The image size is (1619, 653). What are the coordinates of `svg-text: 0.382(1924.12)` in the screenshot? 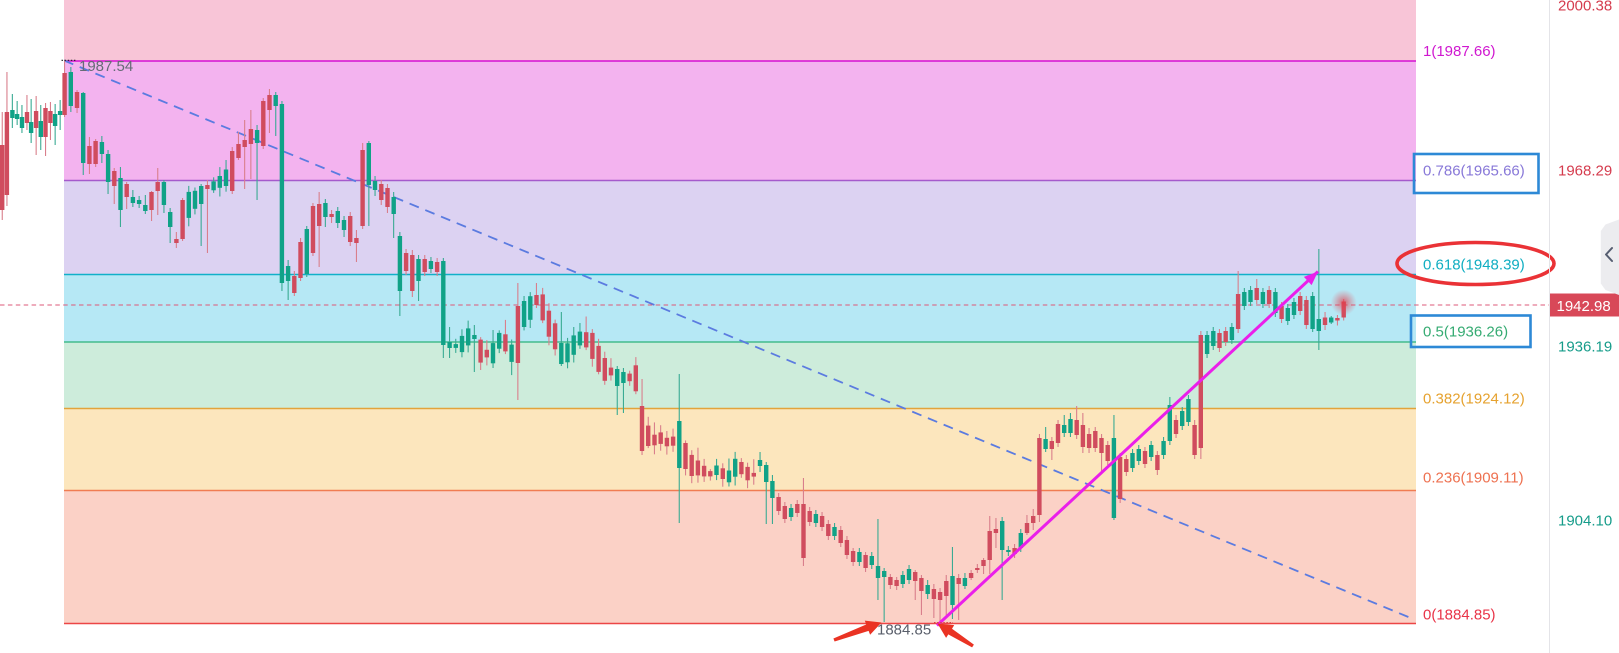 It's located at (1474, 398).